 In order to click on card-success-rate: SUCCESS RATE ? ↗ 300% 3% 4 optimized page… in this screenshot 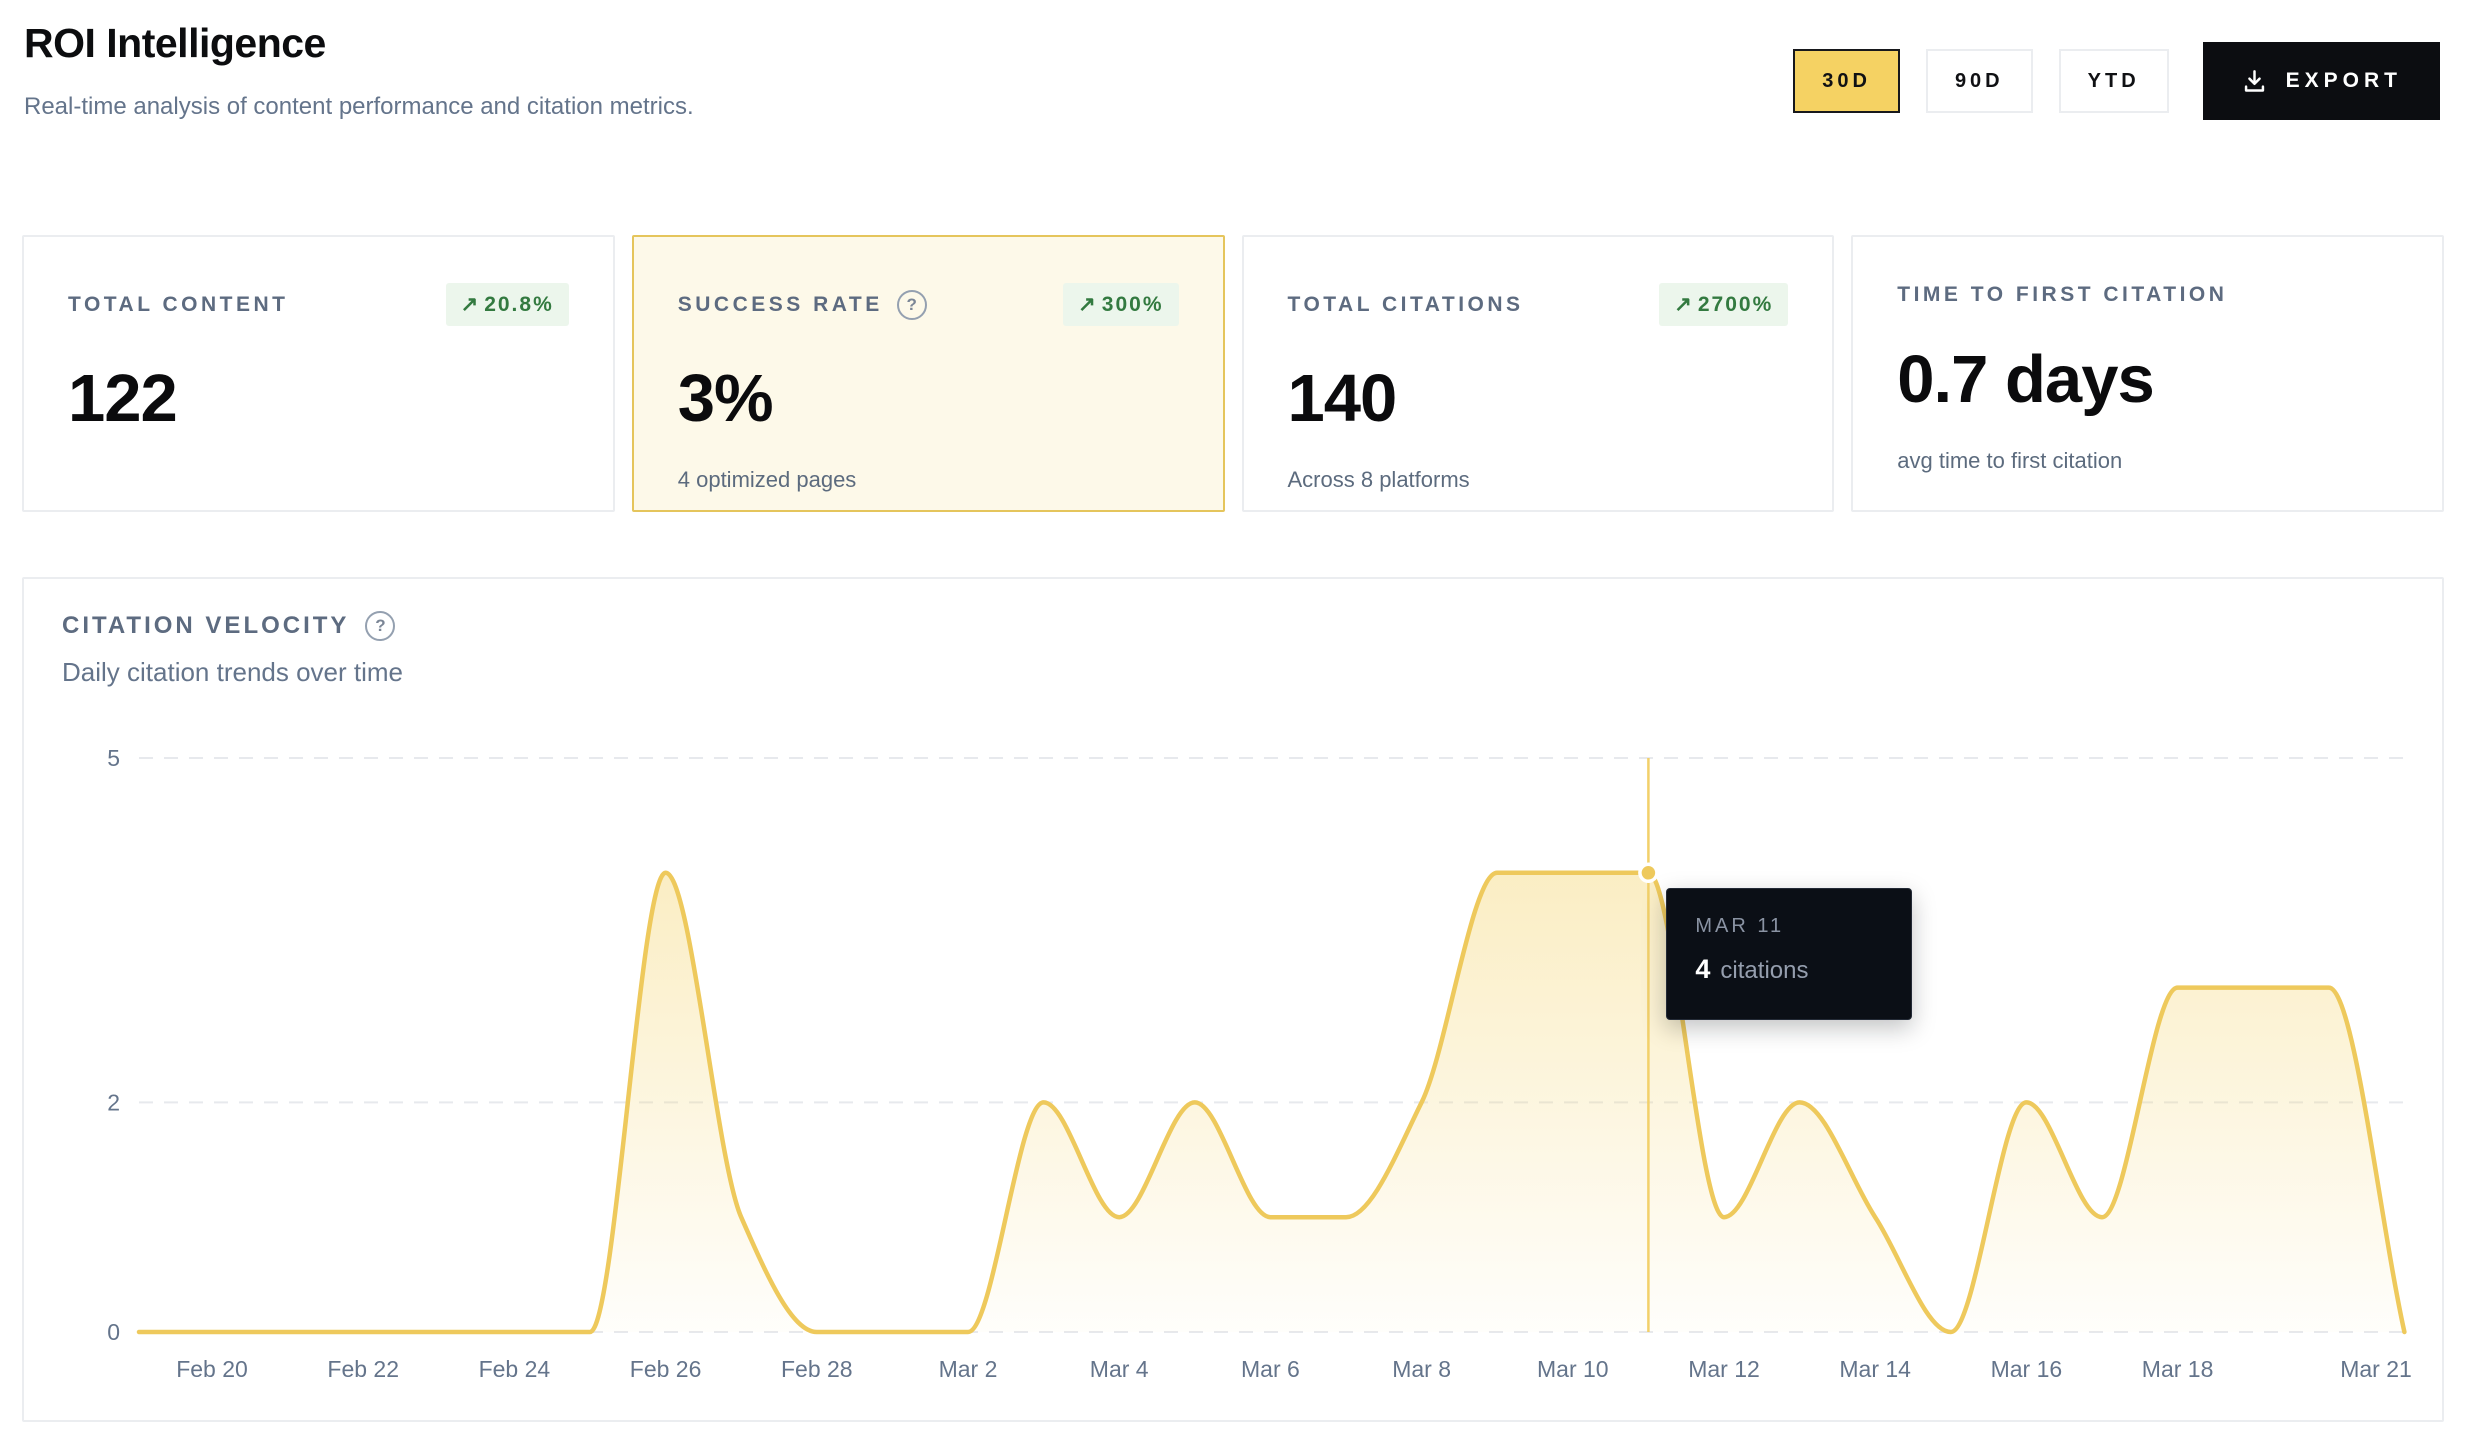, I will do `click(928, 373)`.